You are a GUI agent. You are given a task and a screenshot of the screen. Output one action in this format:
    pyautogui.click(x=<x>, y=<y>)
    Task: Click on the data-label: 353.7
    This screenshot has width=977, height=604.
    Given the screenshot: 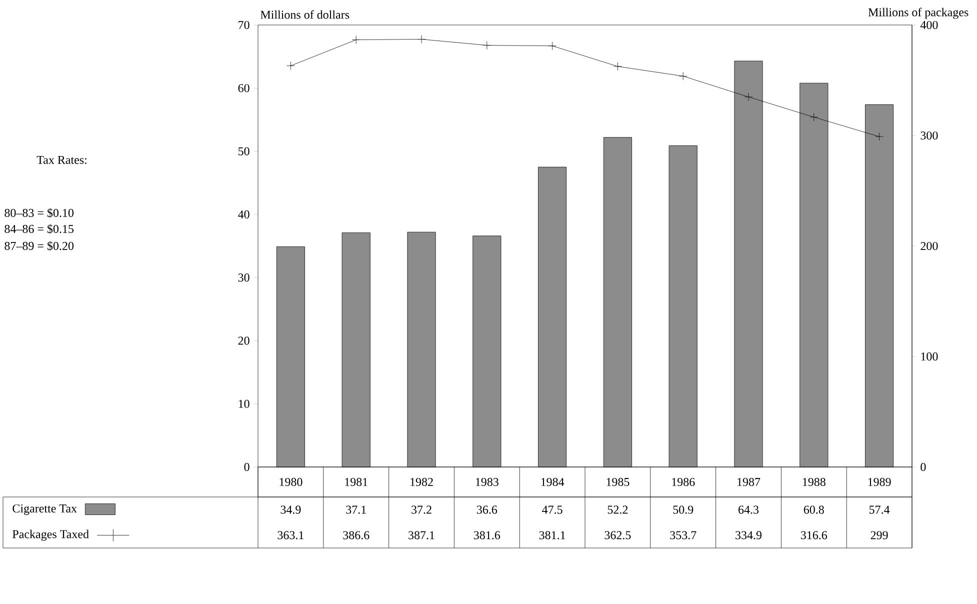 What is the action you would take?
    pyautogui.click(x=683, y=535)
    